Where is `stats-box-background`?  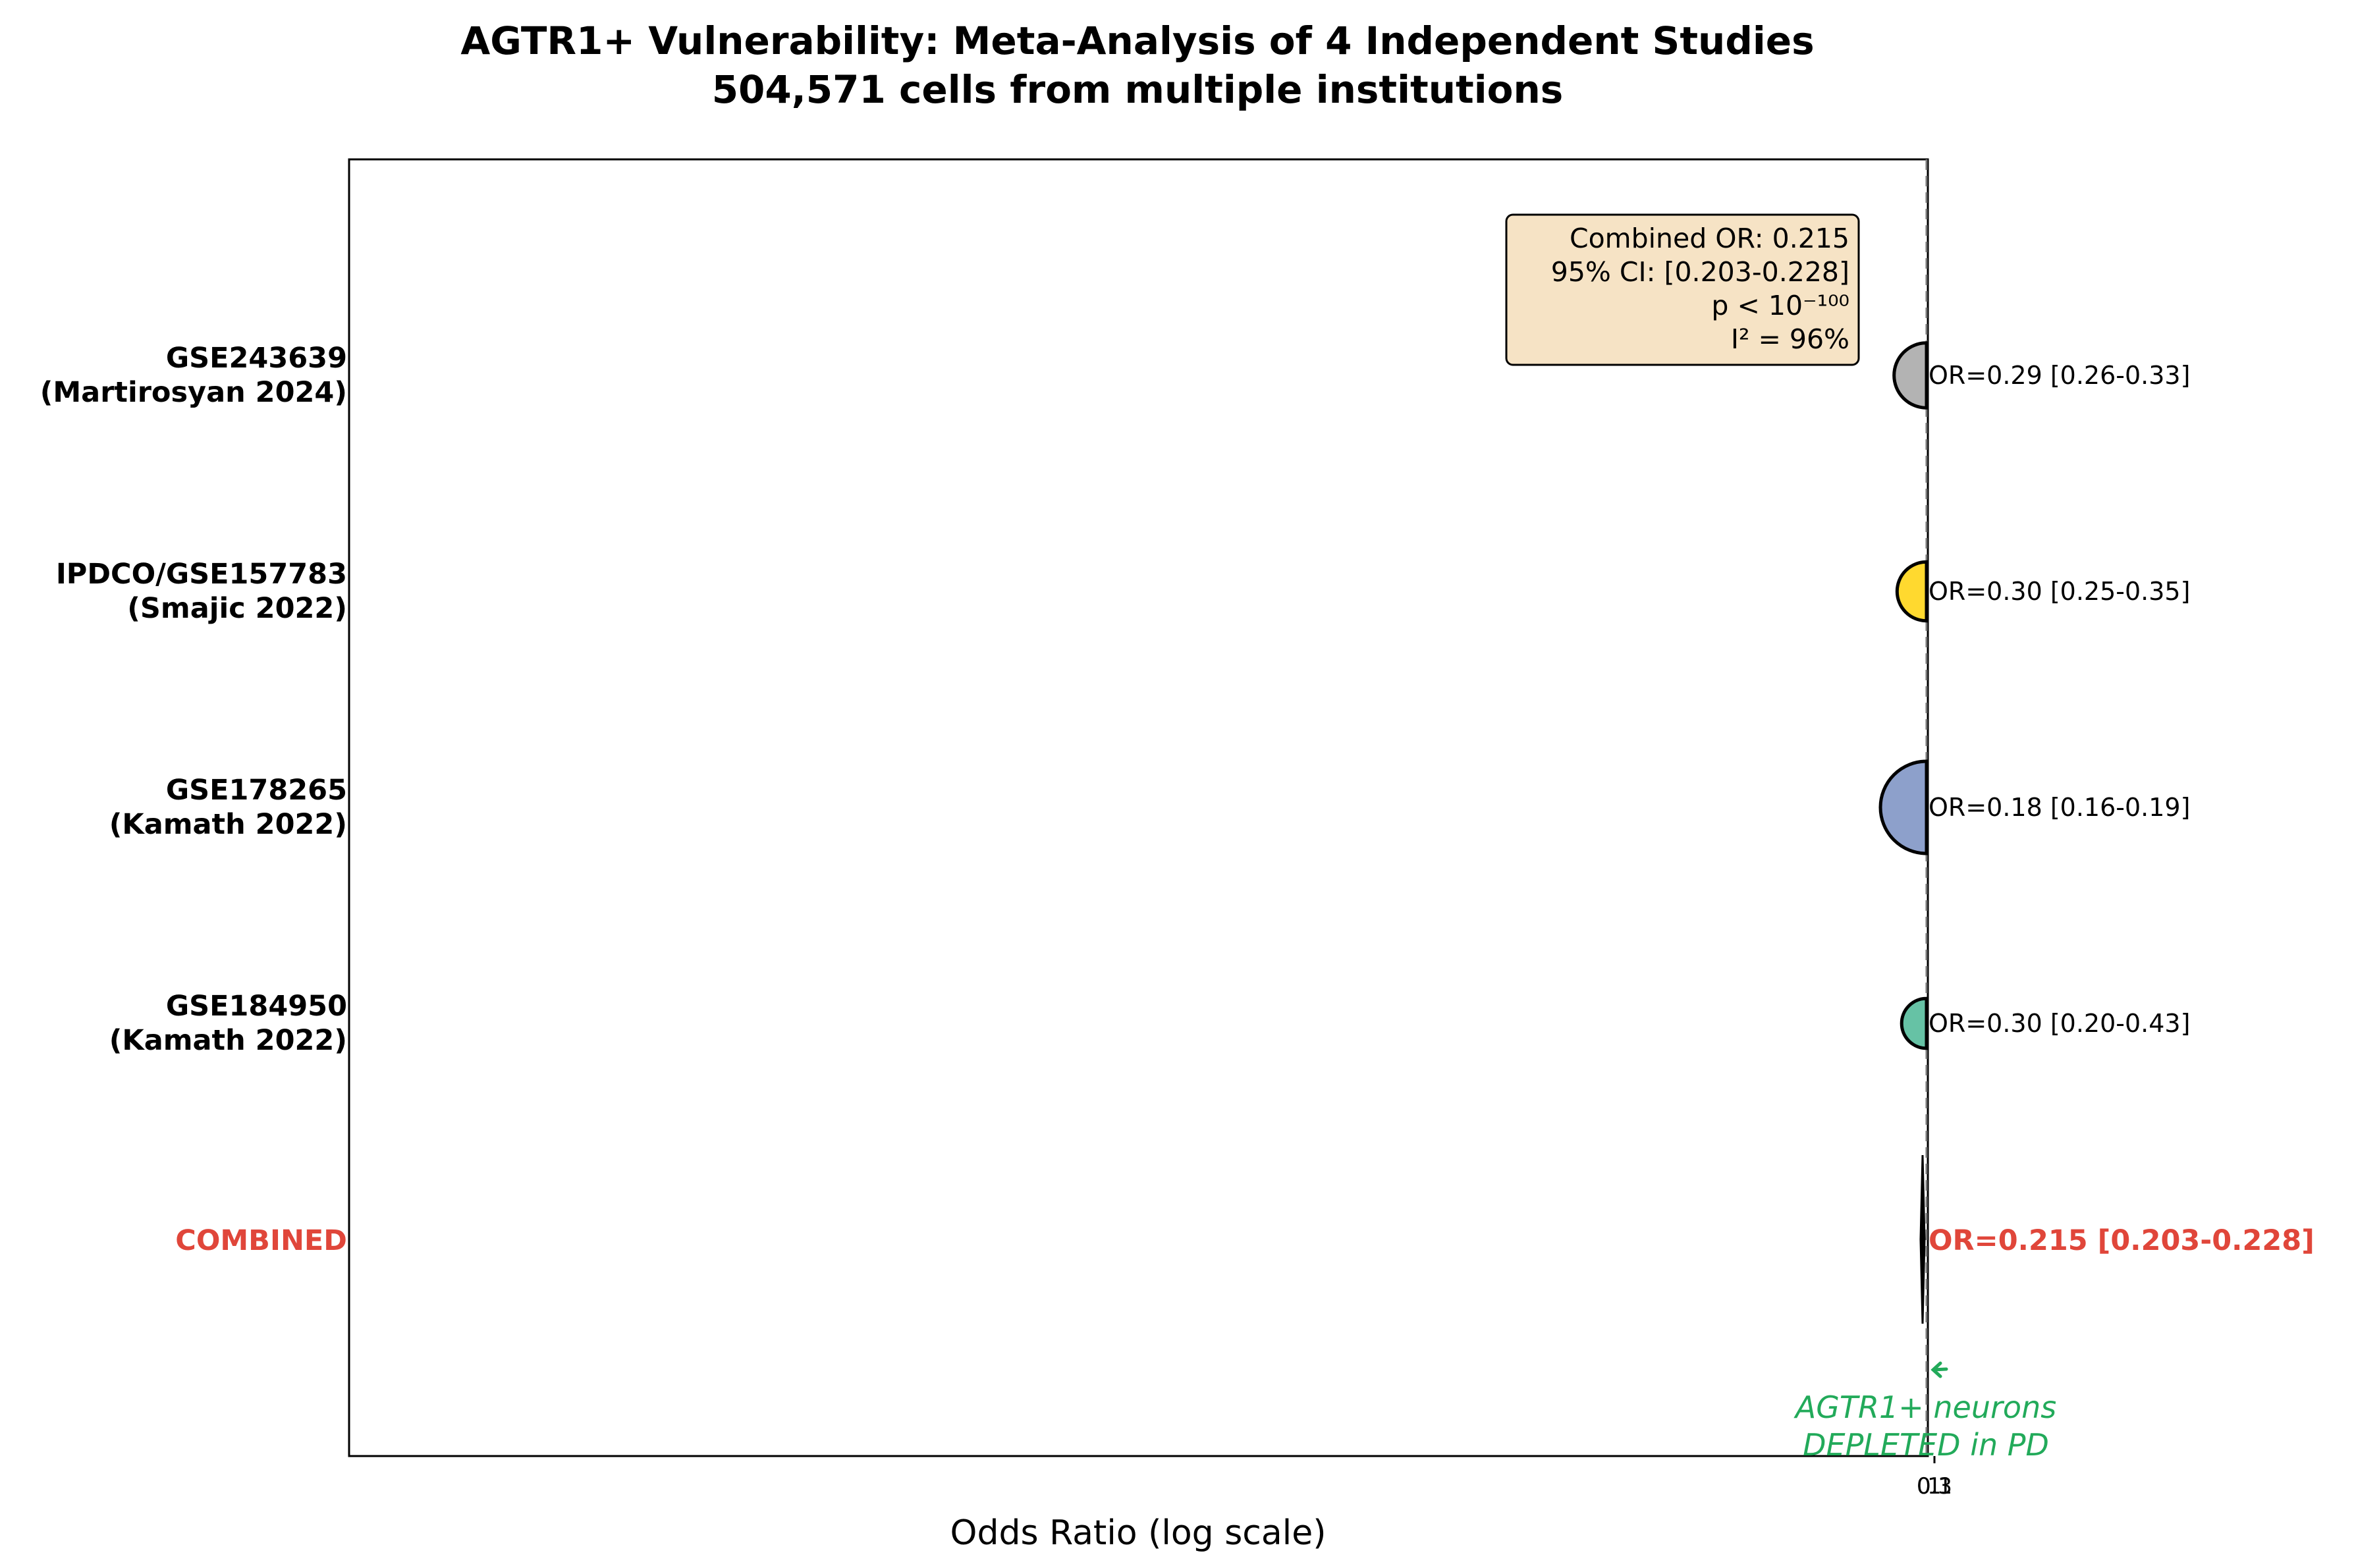
stats-box-background is located at coordinates (1682, 289).